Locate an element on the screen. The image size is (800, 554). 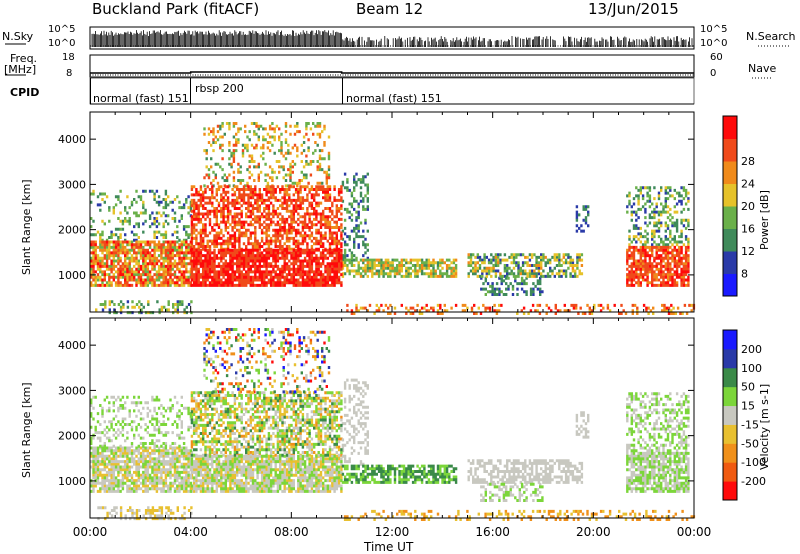
freq-tick-top: 18 is located at coordinates (68, 57).